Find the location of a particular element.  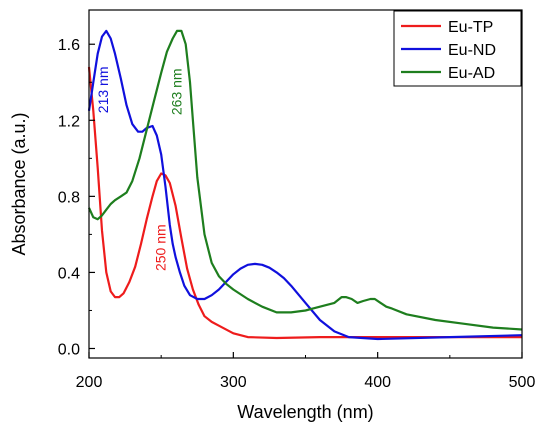

peak-annotations: 213 nm 263 nm 250 nm is located at coordinates (140, 169).